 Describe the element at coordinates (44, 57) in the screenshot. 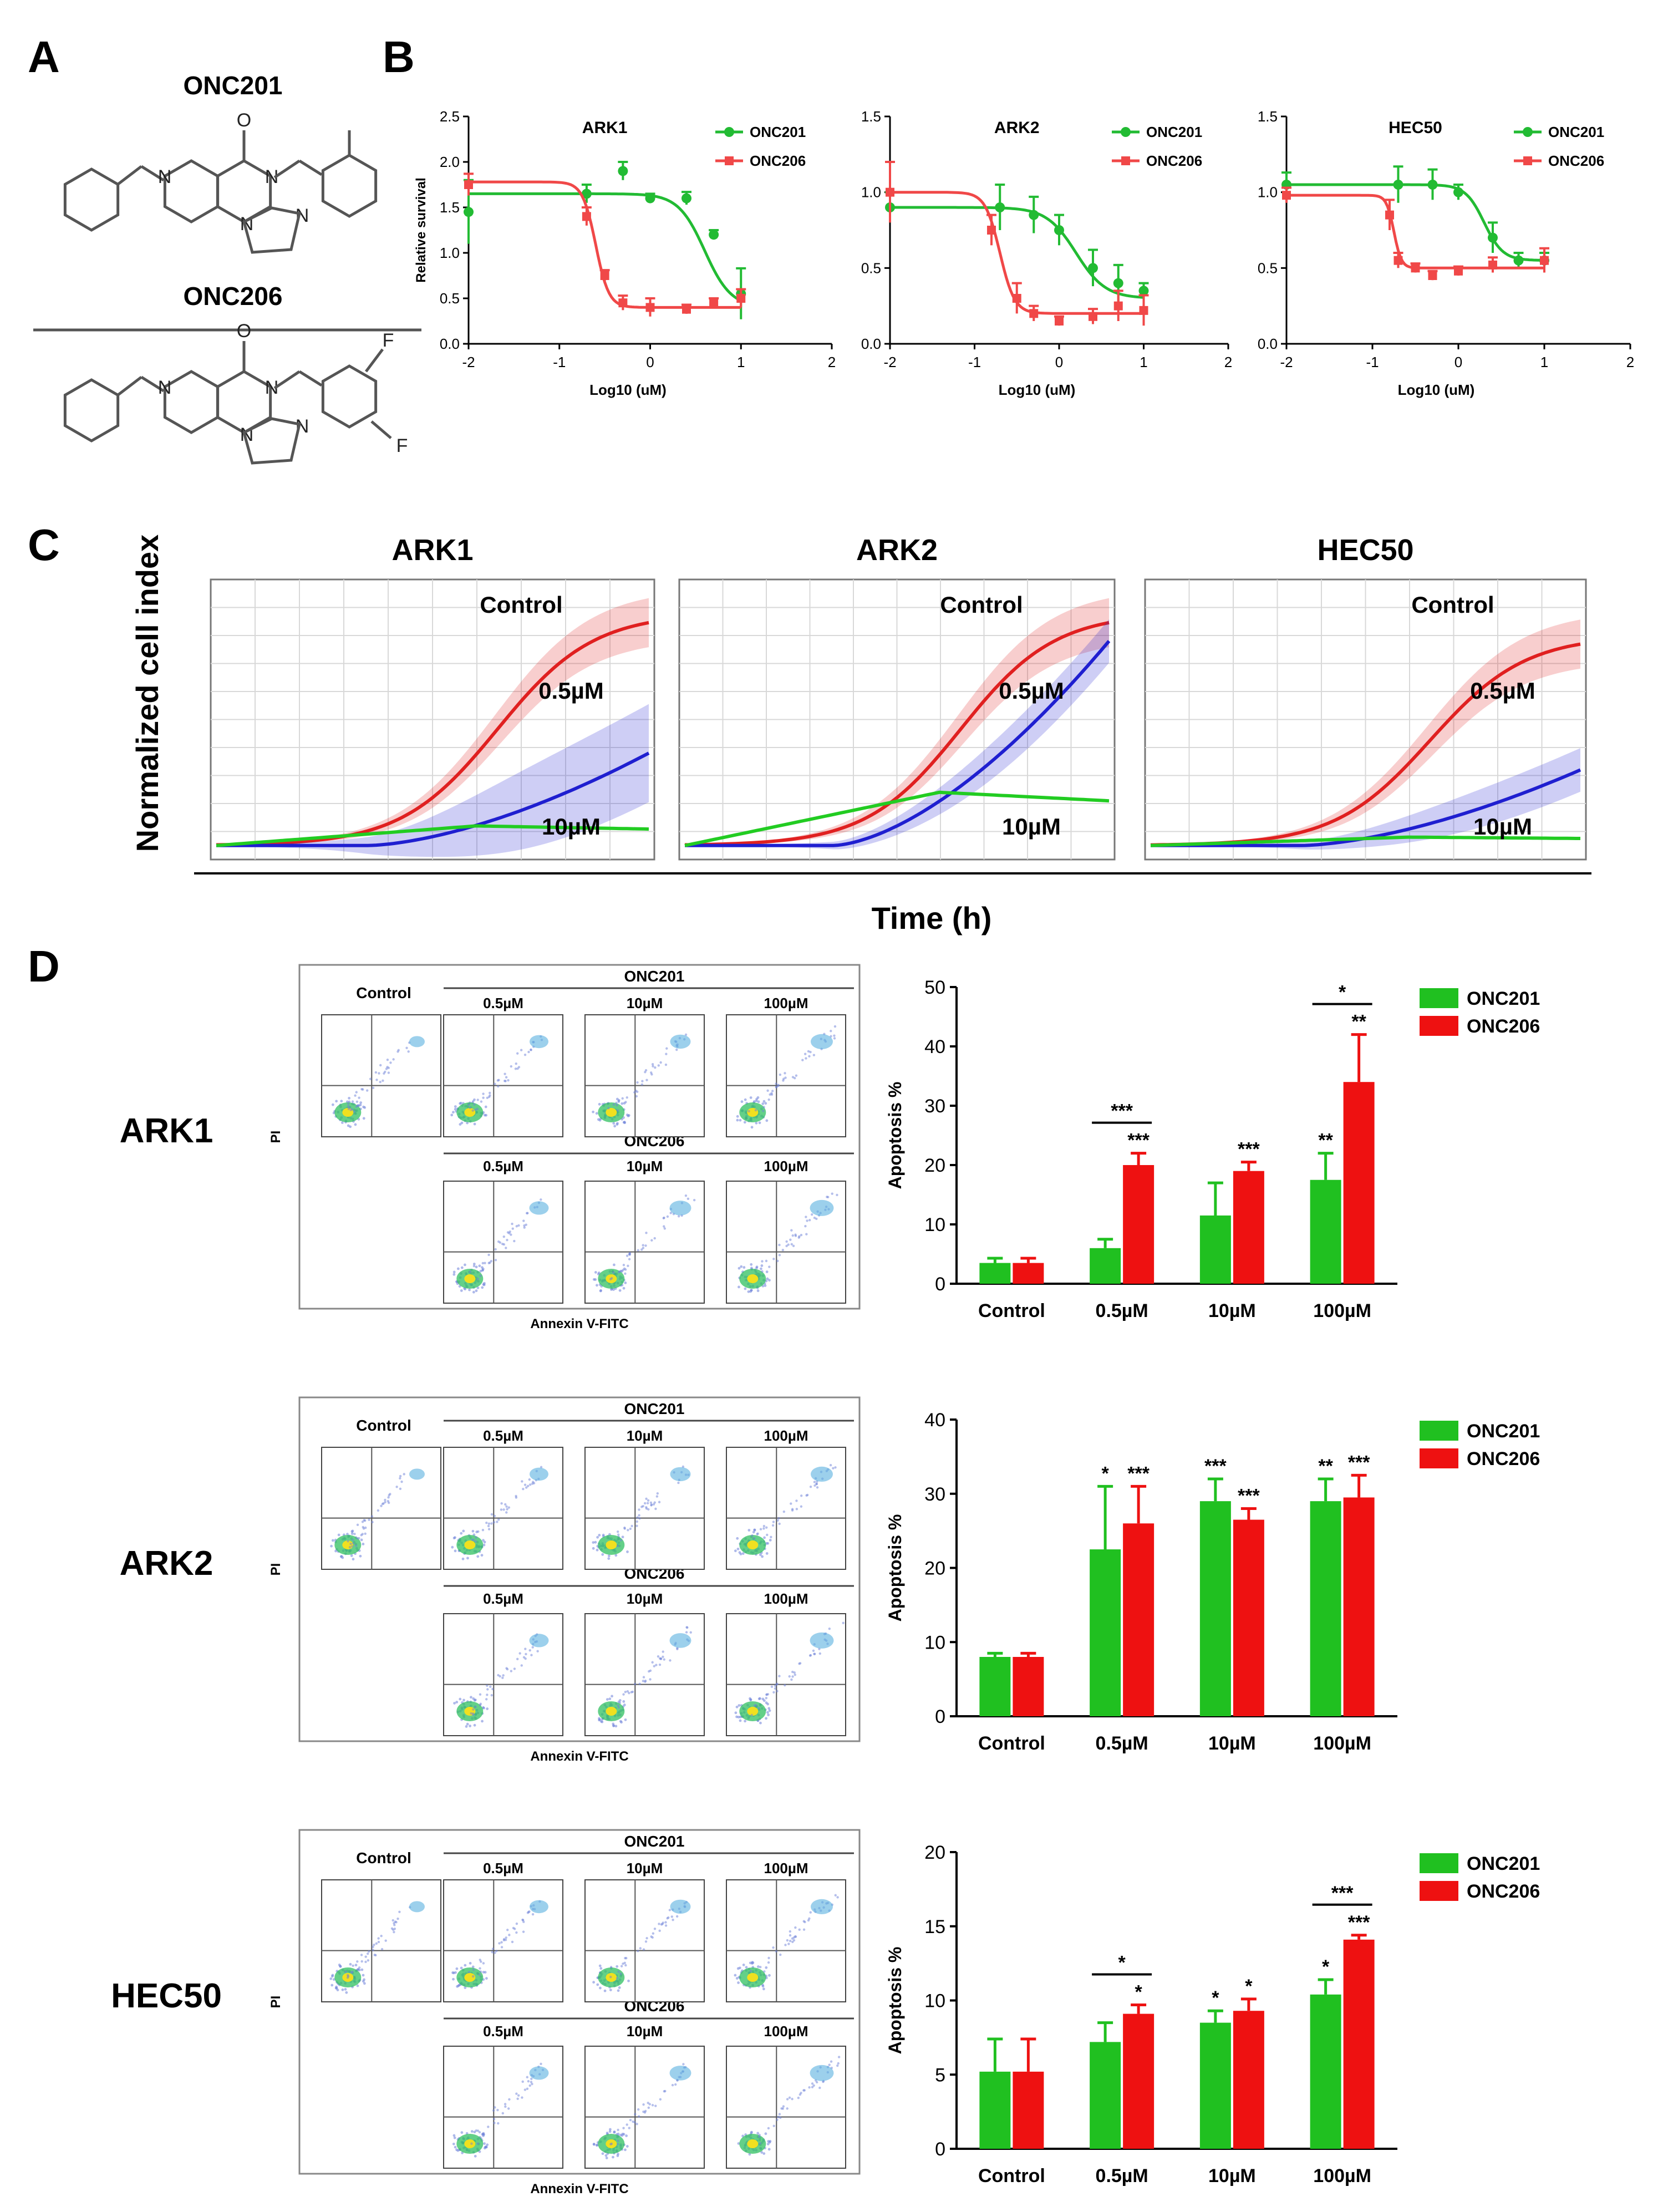

I see `panel-label-a: A` at that location.